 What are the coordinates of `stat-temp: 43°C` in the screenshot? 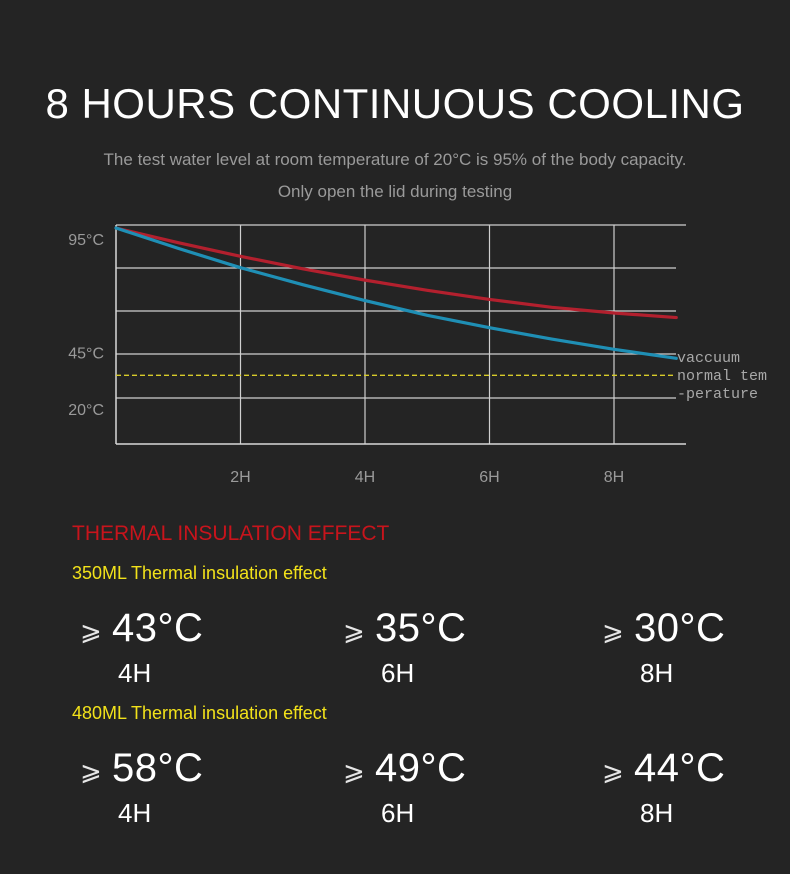 It's located at (158, 628).